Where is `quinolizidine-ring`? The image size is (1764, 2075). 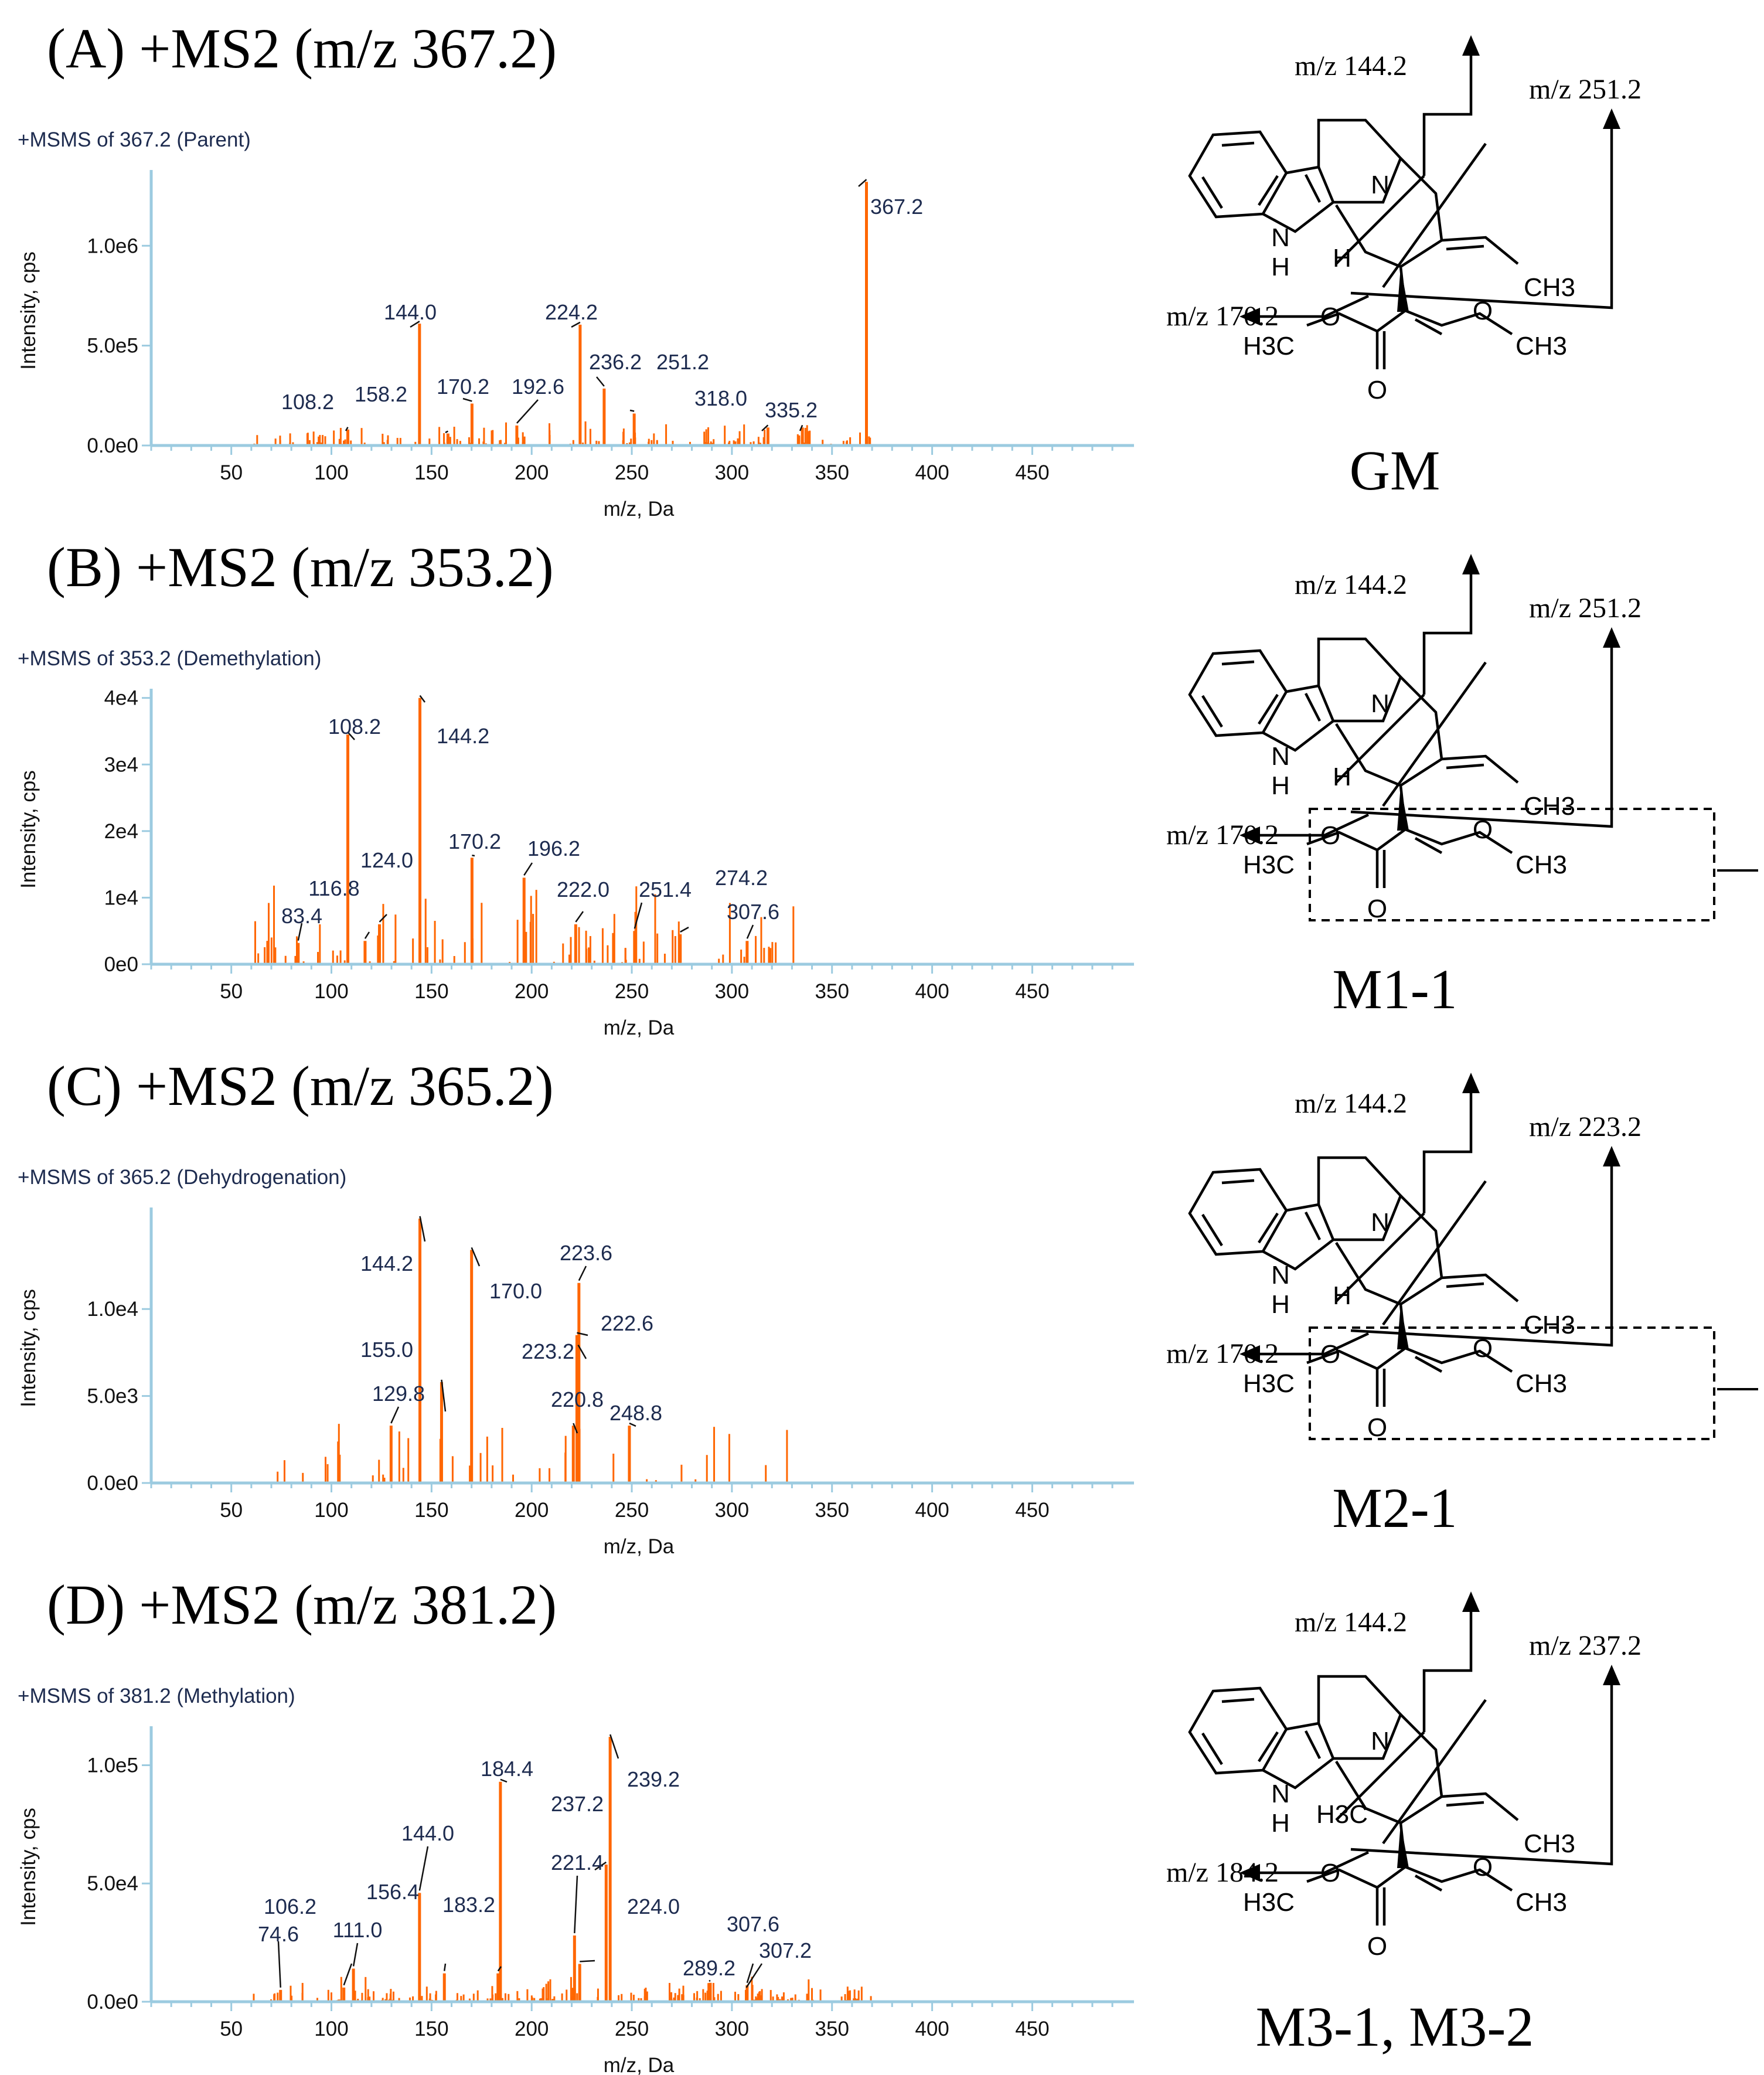
quinolizidine-ring is located at coordinates (1389, 1769).